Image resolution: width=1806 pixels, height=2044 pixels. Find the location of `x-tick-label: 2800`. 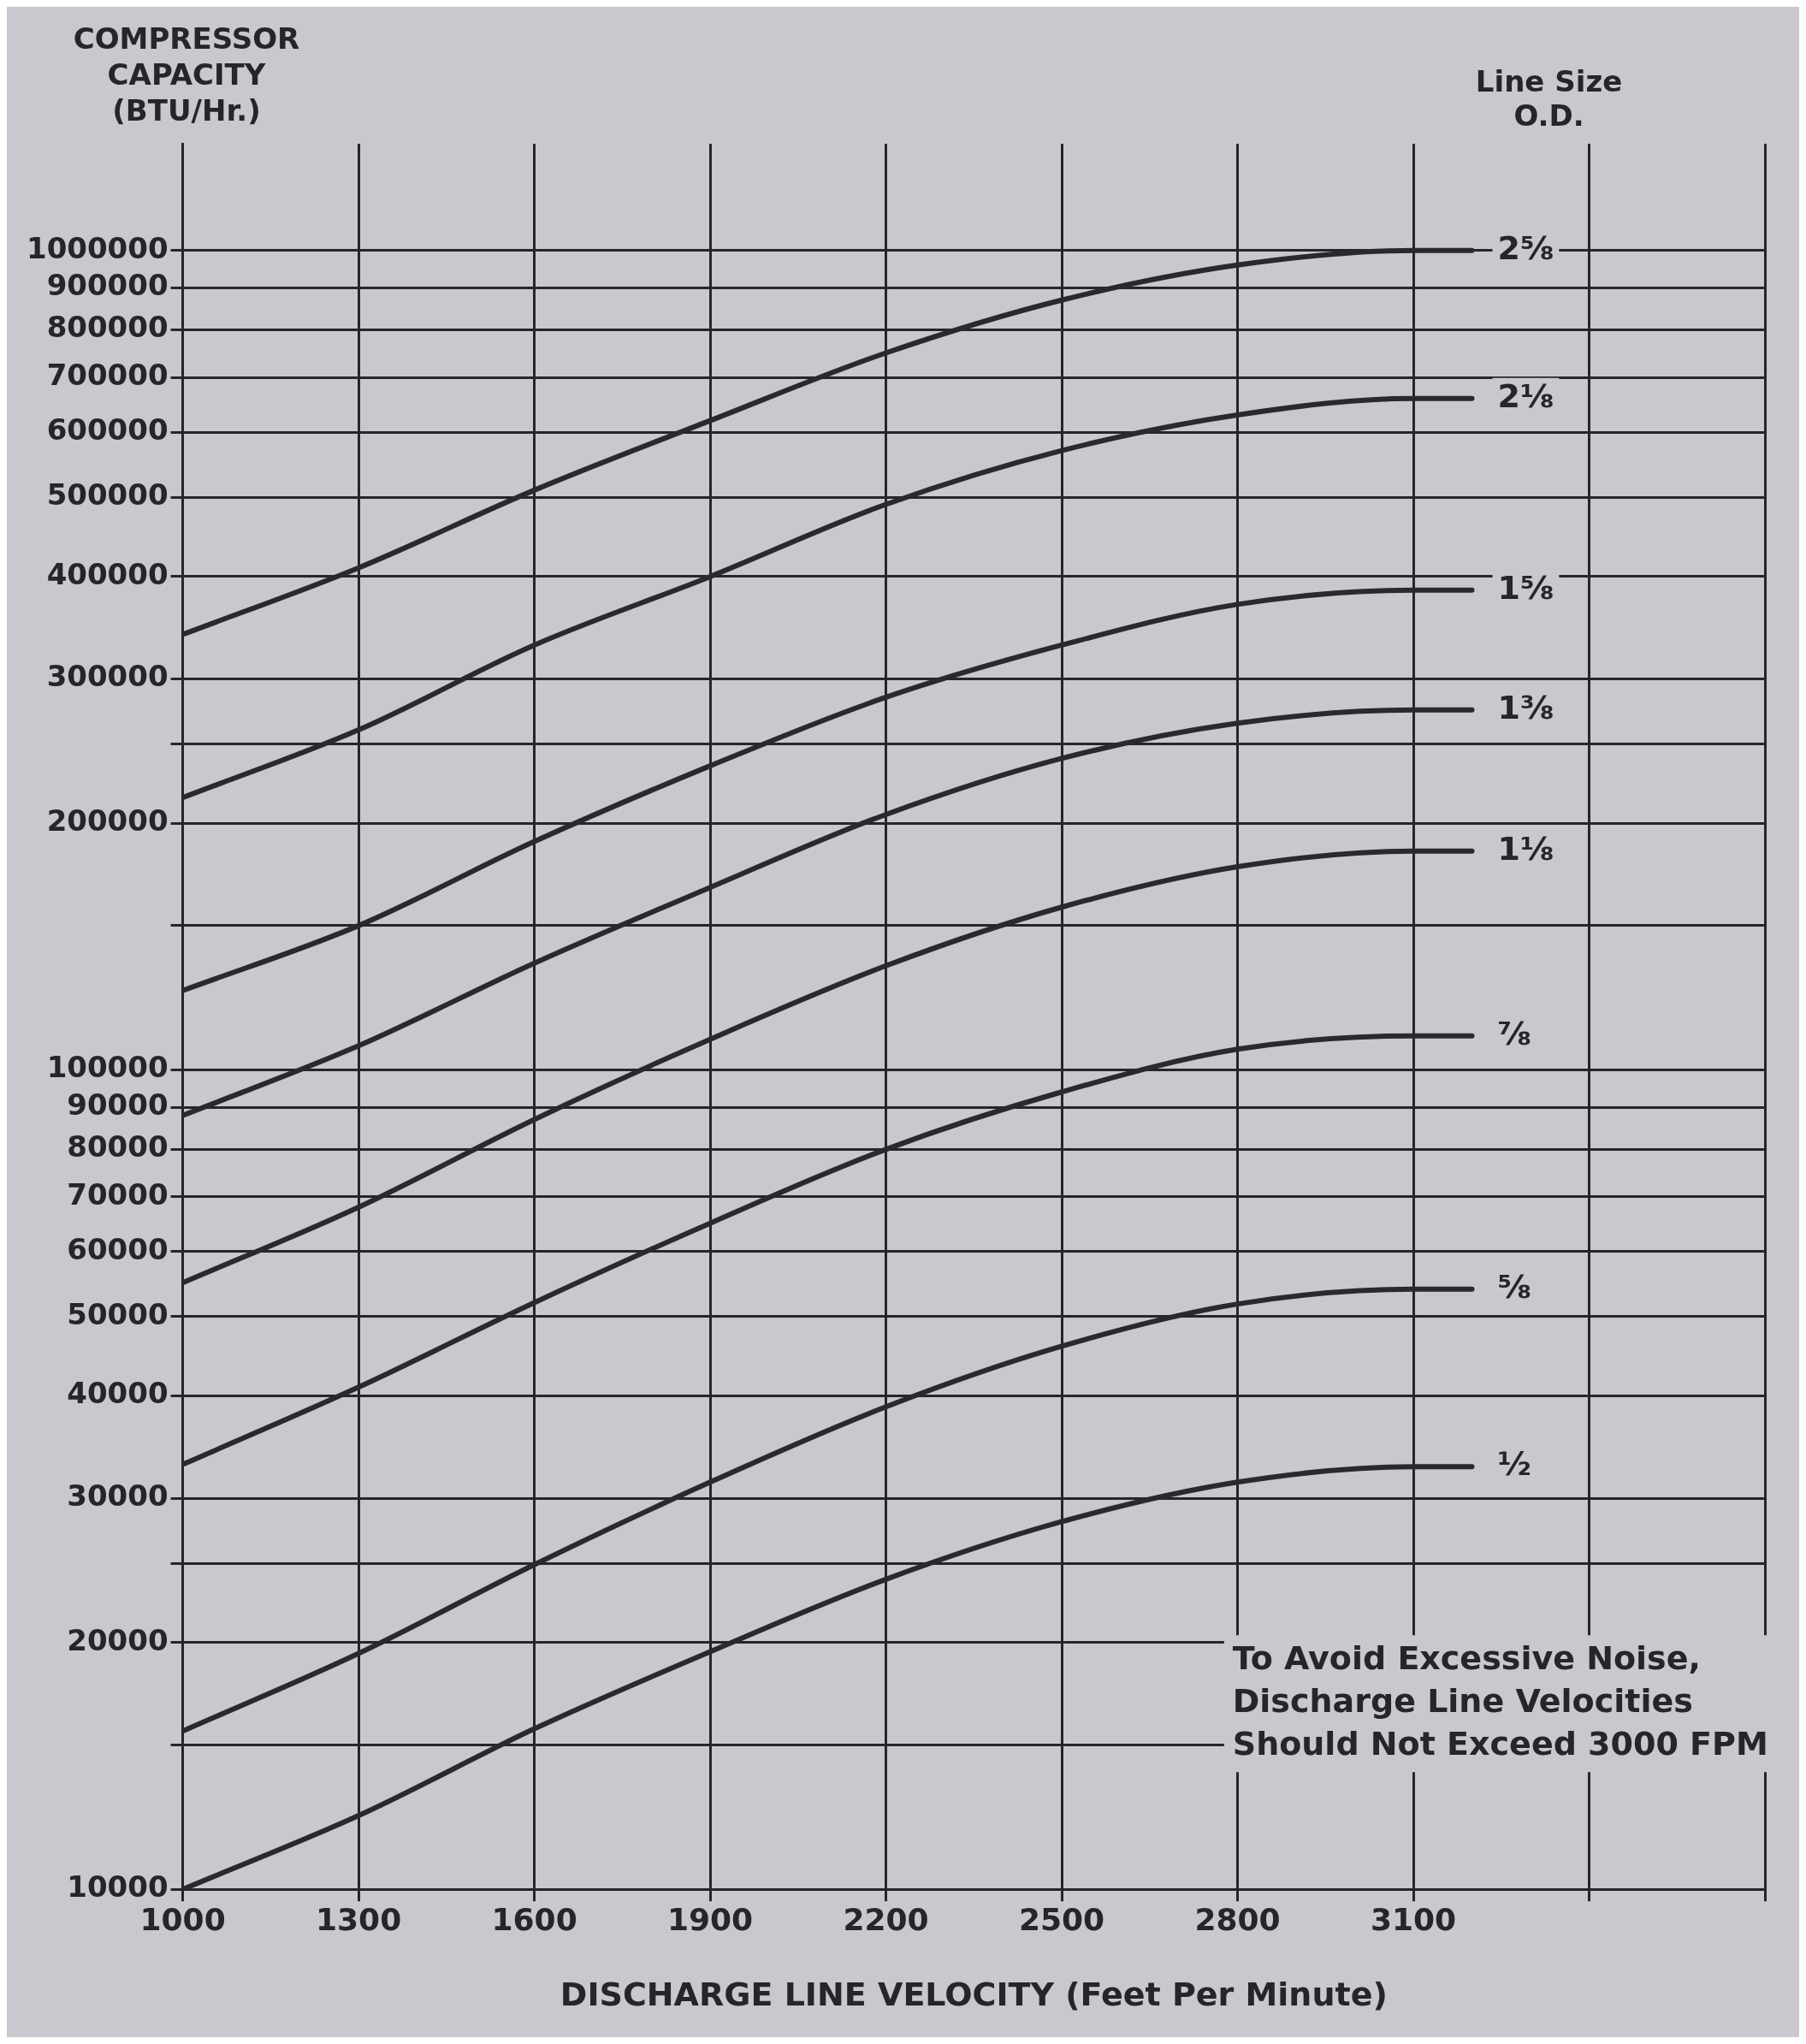

x-tick-label: 2800 is located at coordinates (1237, 1920).